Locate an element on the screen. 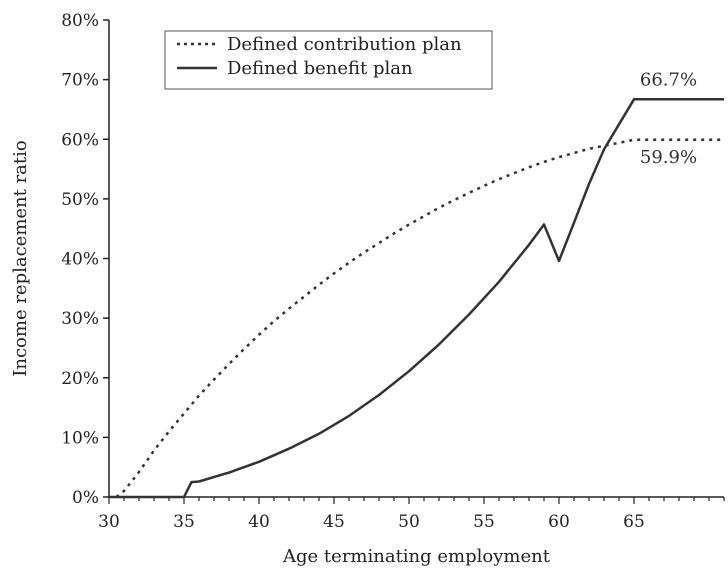  y-tick-label: 60% is located at coordinates (80, 140).